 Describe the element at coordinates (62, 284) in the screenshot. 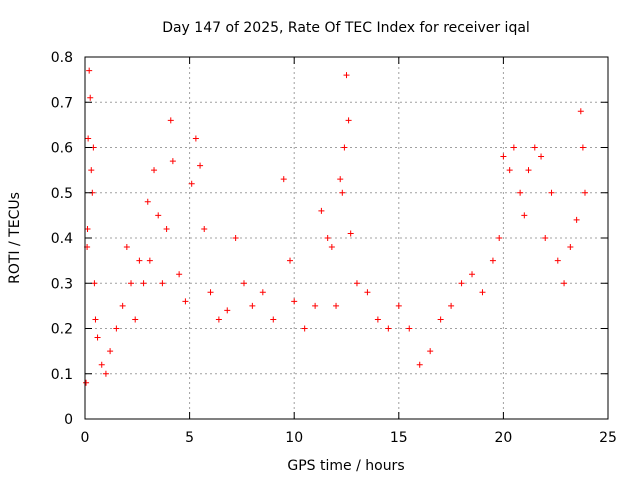

I see `y-tick-label: 0.3` at that location.